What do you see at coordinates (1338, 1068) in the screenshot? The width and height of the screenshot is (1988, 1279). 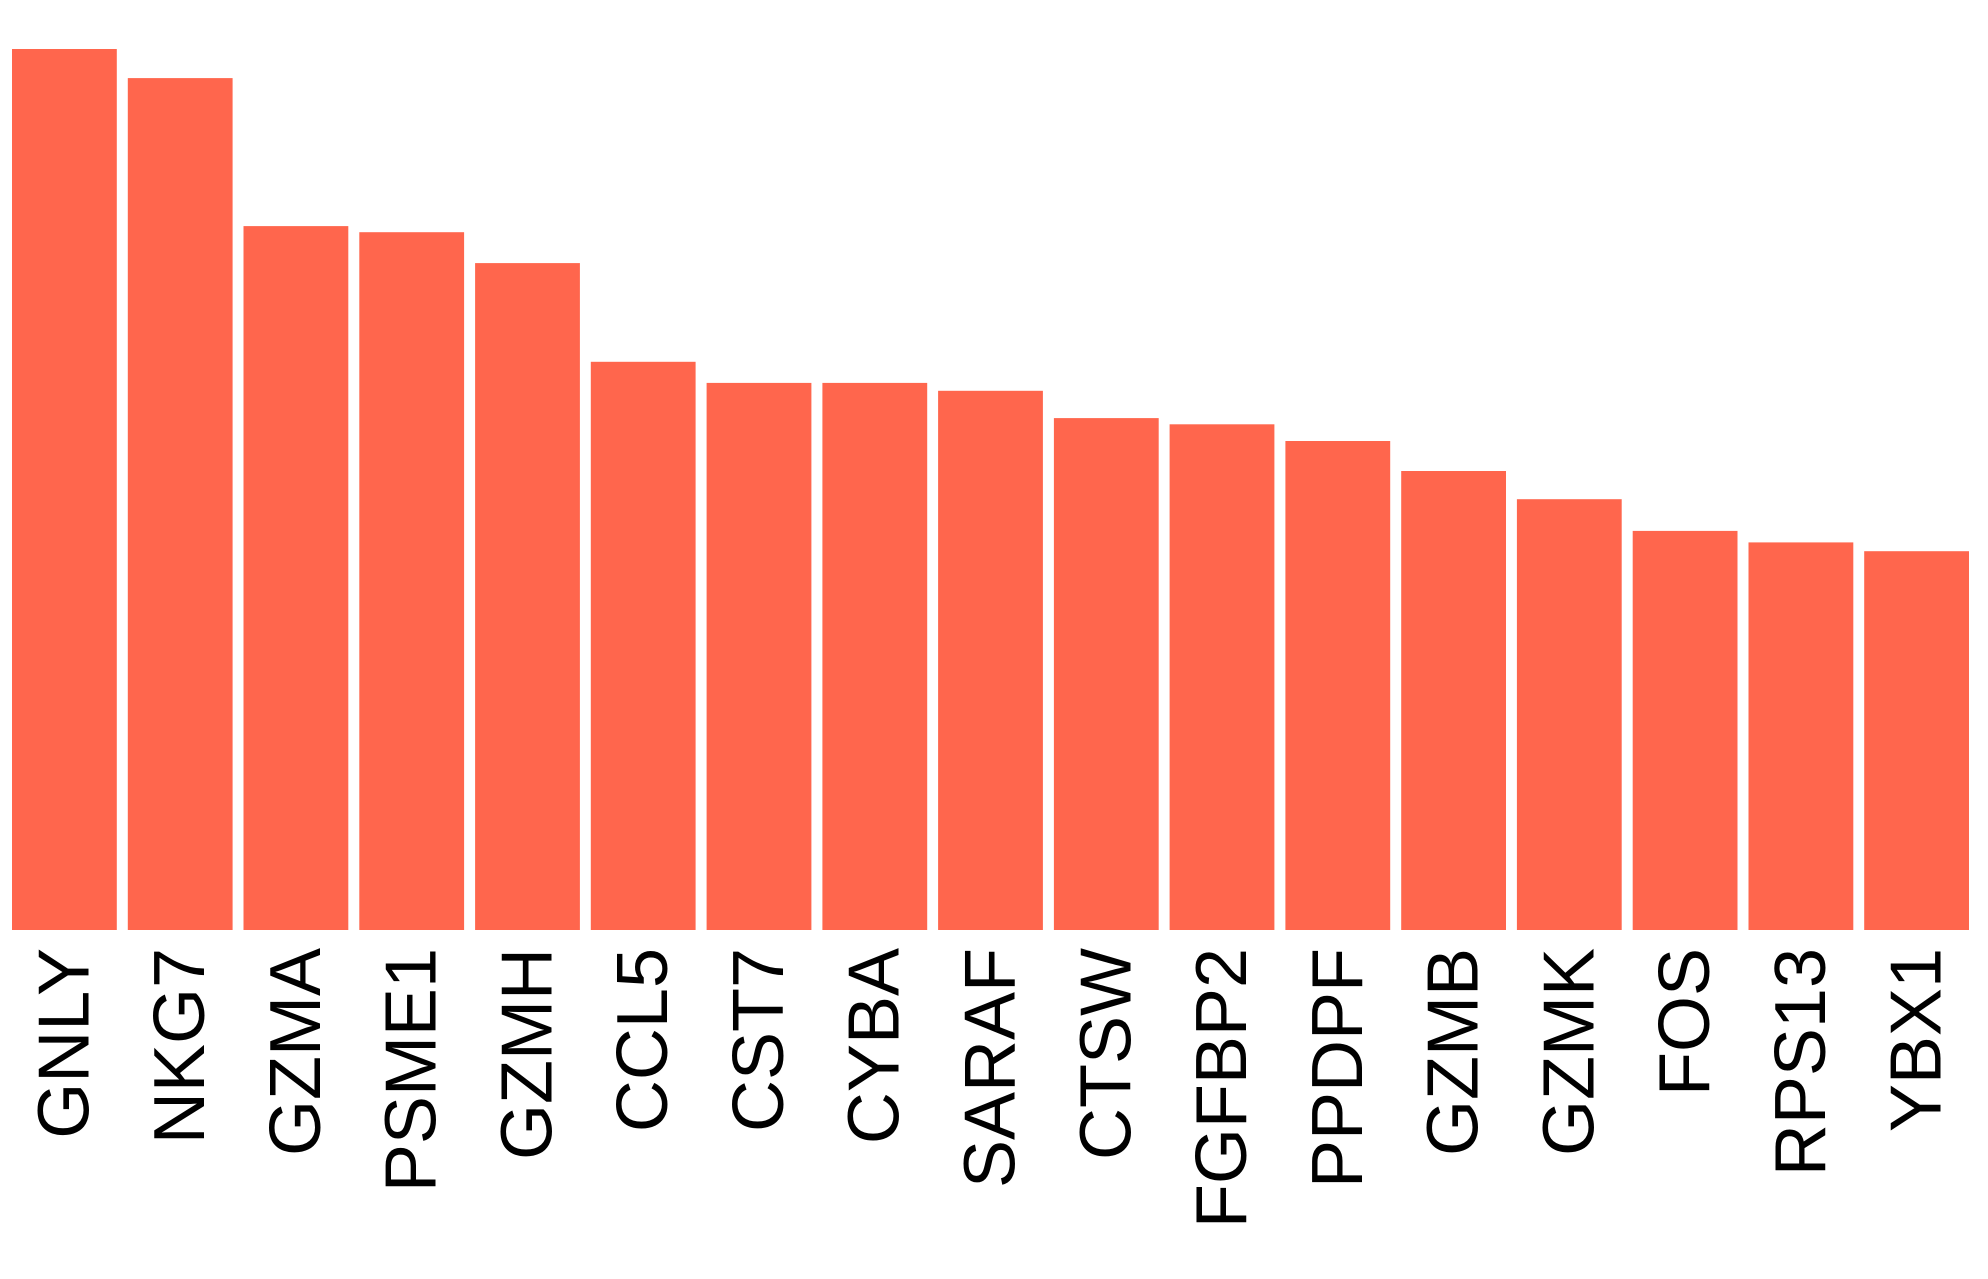 I see `x-tick-label-ppdpf: PPDPF` at bounding box center [1338, 1068].